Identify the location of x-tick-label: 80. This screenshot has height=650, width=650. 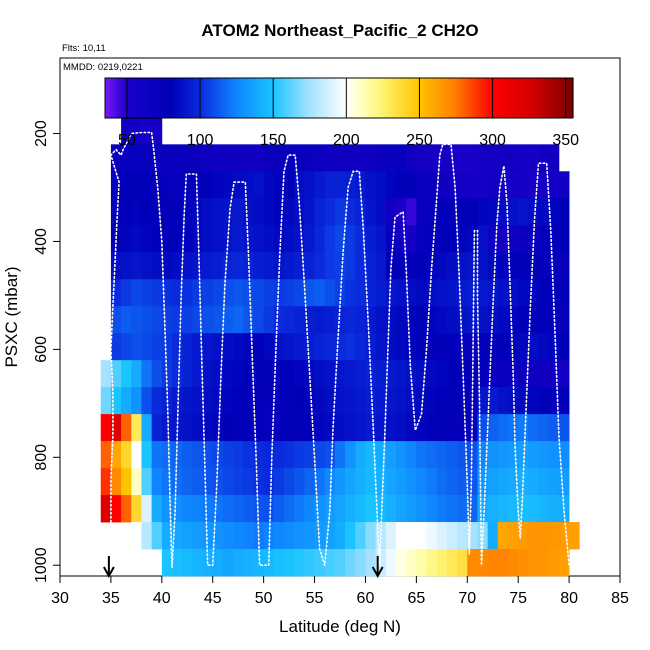
(569, 598).